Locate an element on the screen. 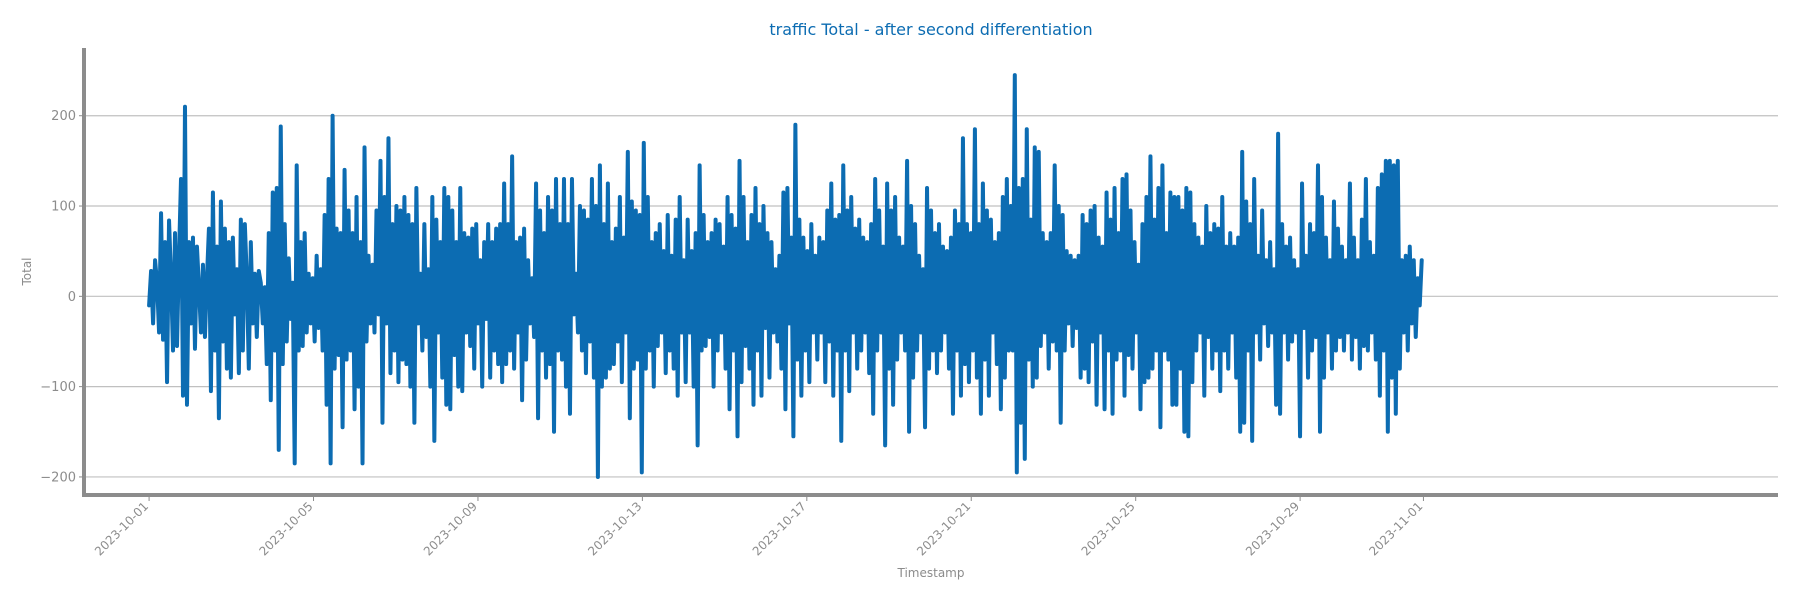 The image size is (1800, 600). y-tick-label: −200 is located at coordinates (58, 477).